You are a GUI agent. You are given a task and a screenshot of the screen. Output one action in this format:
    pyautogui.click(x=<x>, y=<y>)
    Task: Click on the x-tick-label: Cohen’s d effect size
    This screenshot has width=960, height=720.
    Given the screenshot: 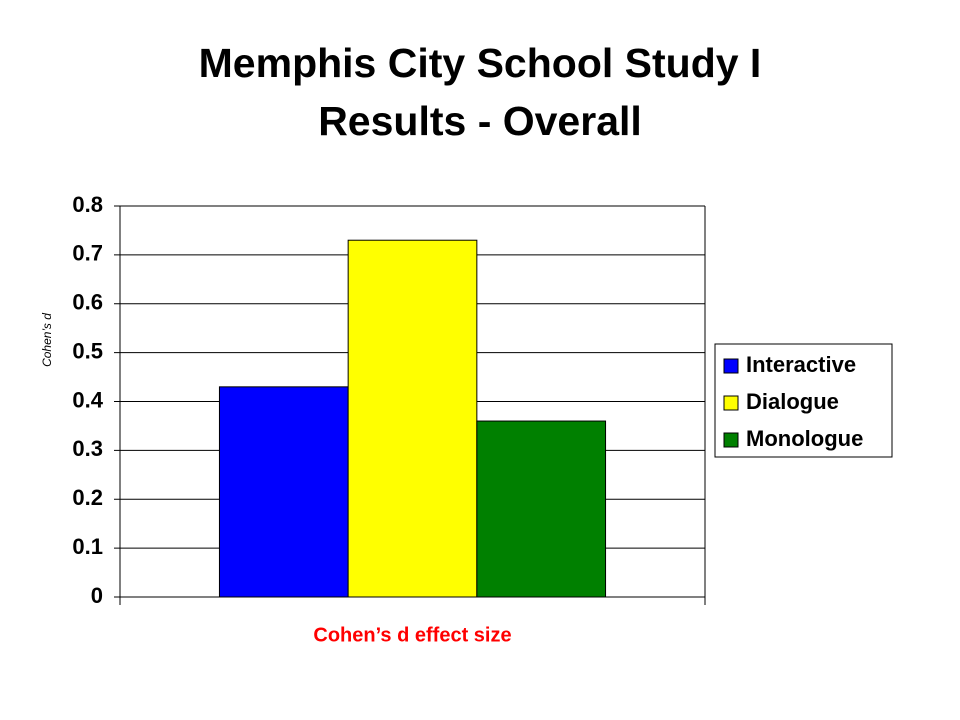 What is the action you would take?
    pyautogui.click(x=412, y=635)
    